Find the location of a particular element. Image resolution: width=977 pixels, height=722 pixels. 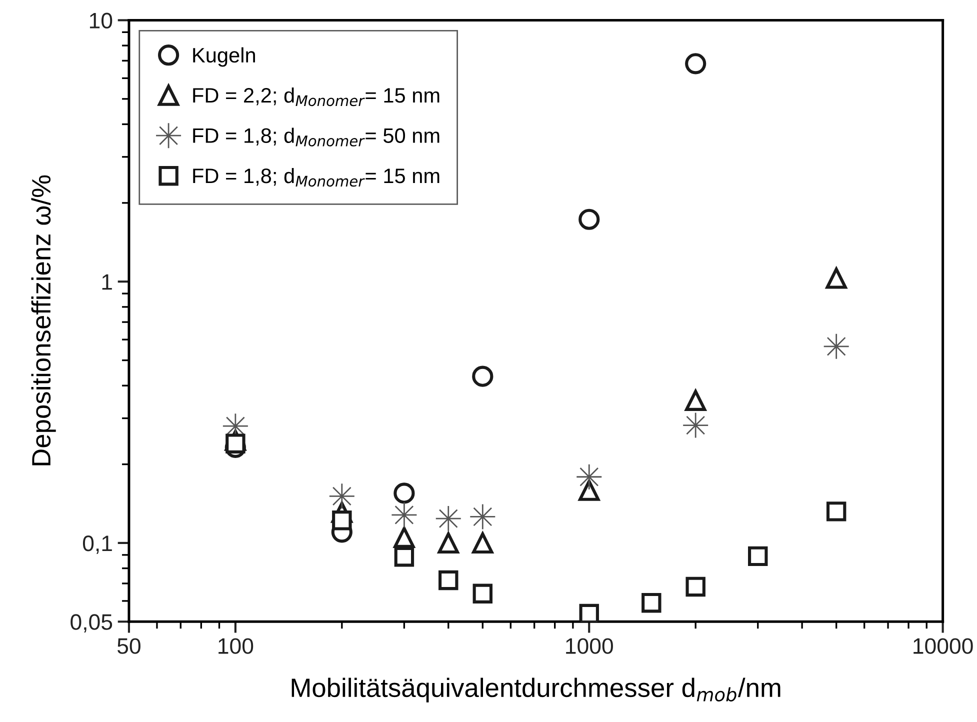

legend-label: Kugeln is located at coordinates (224, 57).